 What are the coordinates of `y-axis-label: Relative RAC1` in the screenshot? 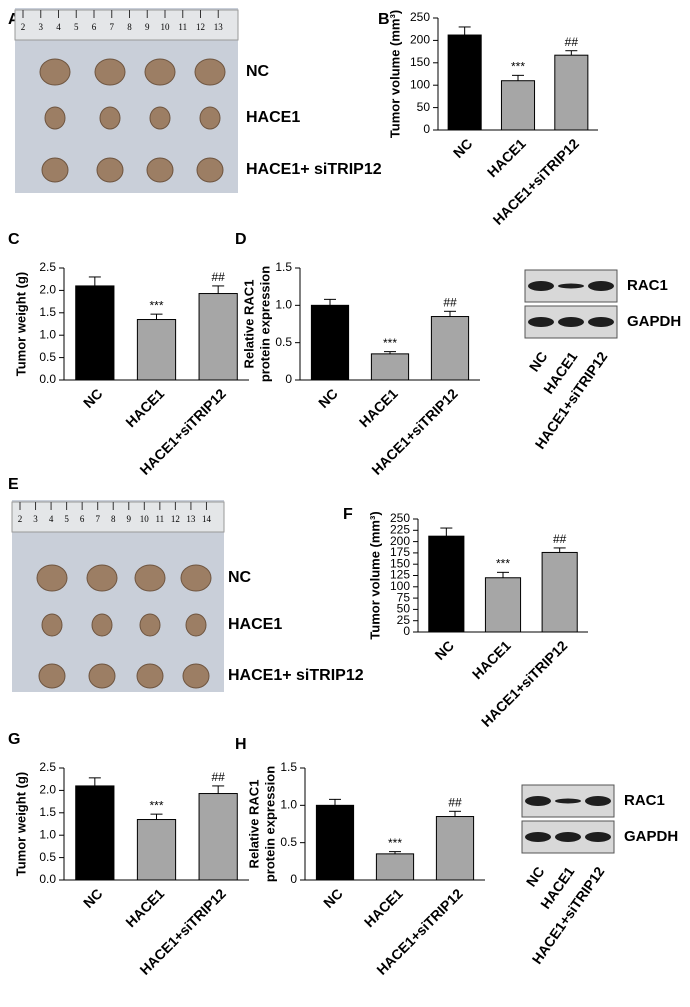 It's located at (248, 324).